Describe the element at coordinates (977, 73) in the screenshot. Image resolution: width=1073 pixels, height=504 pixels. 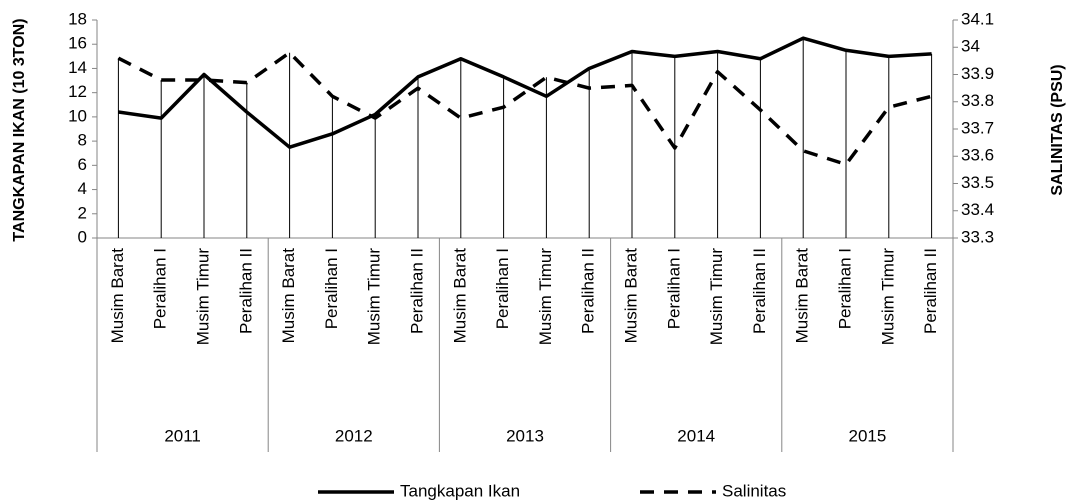
I see `y2-tick-label: 33.9` at that location.